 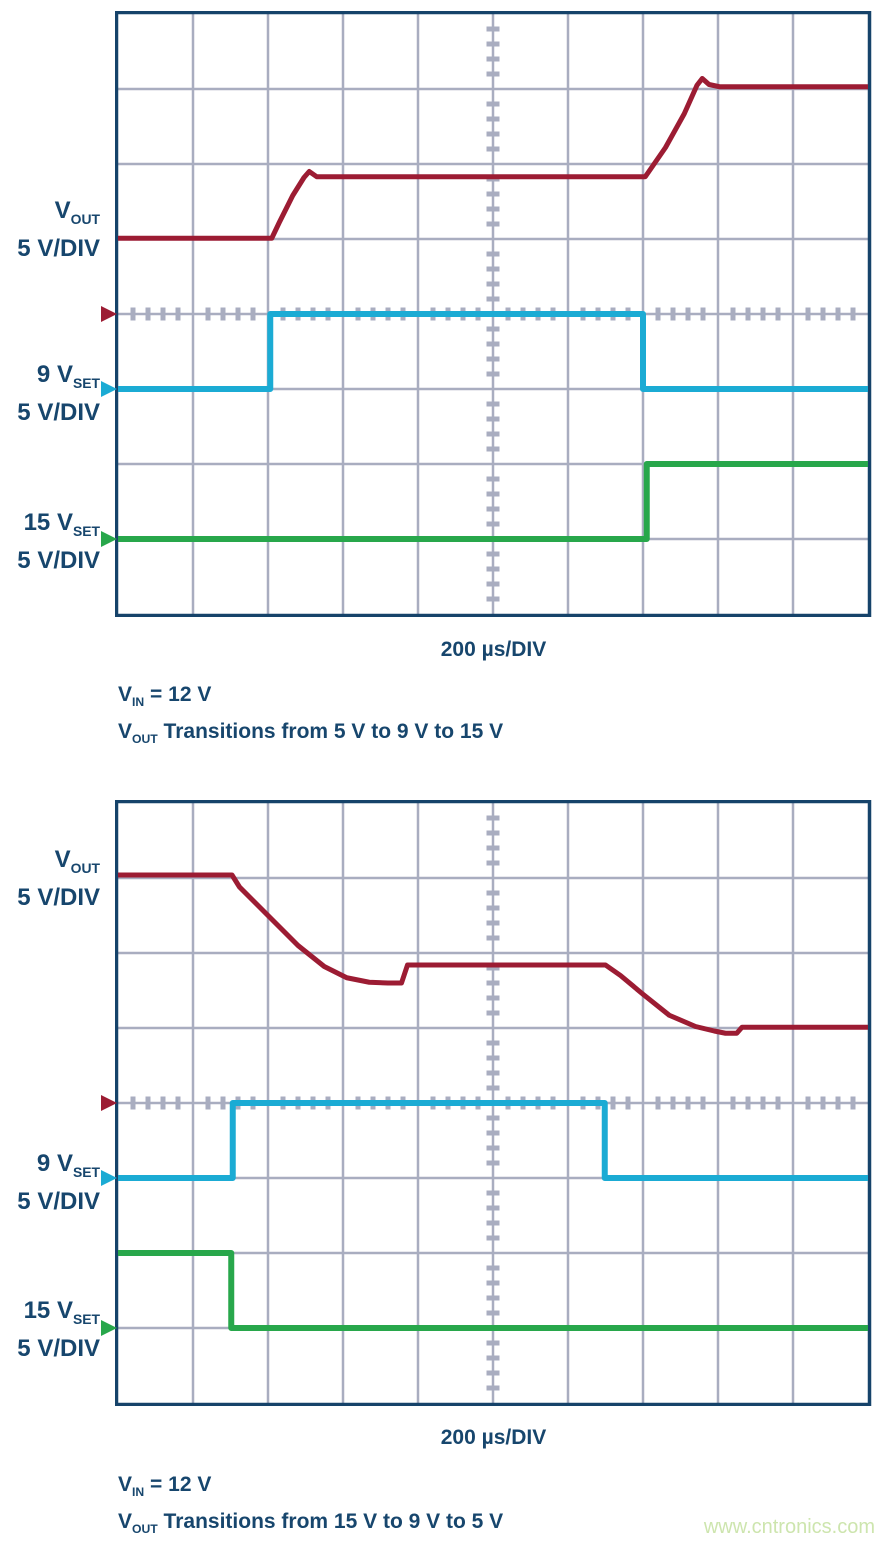 I want to click on watermark-text: www.cntronics.com, so click(x=789, y=1527).